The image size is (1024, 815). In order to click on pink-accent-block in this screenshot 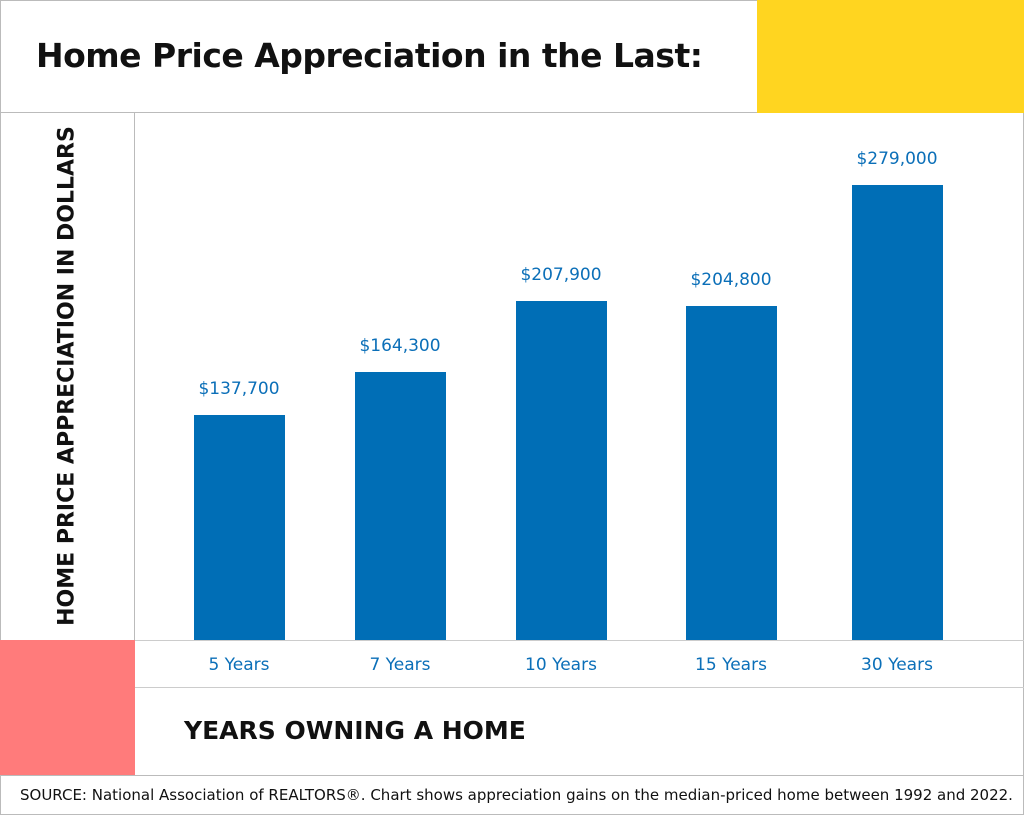, I will do `click(67, 707)`.